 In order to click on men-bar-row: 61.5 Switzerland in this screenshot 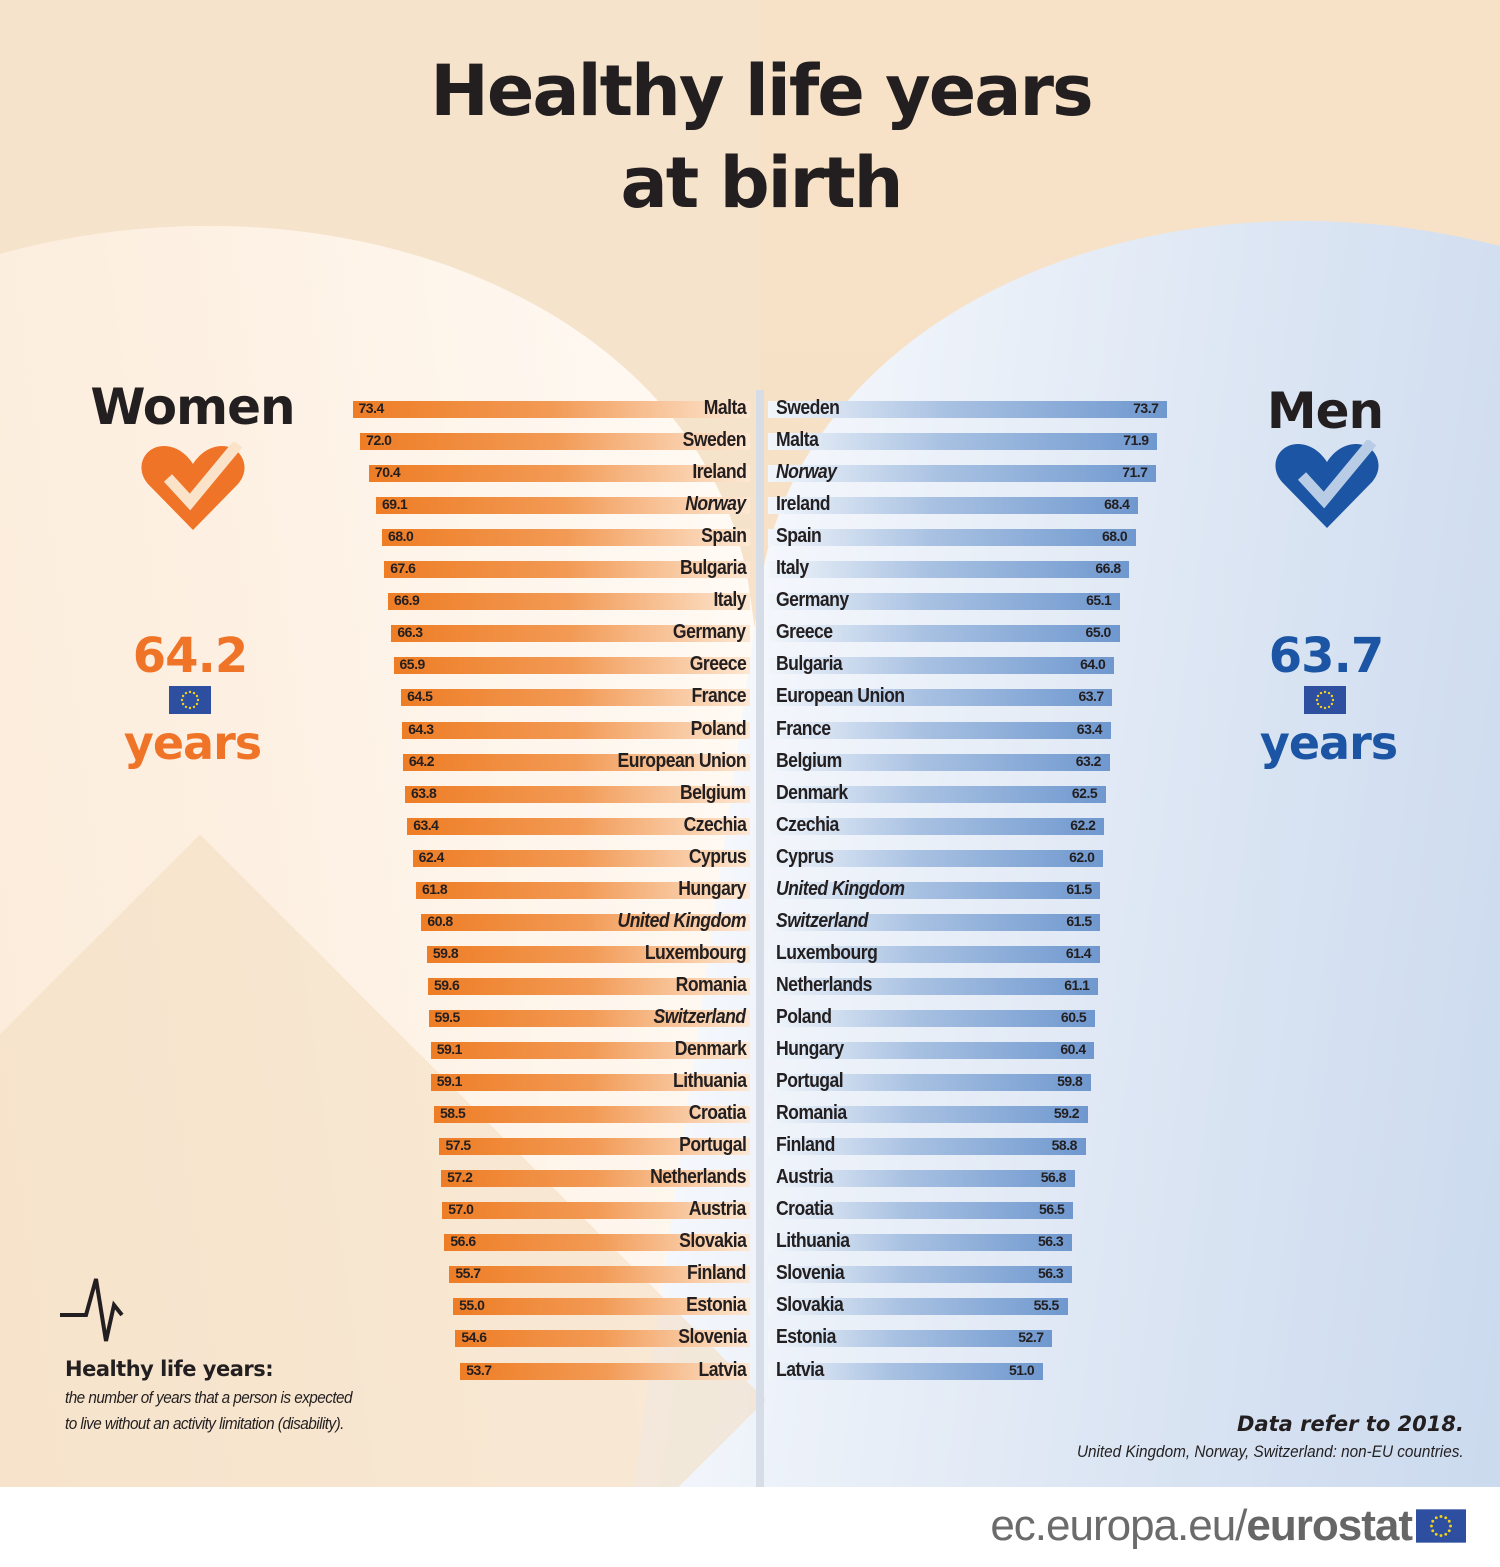, I will do `click(970, 926)`.